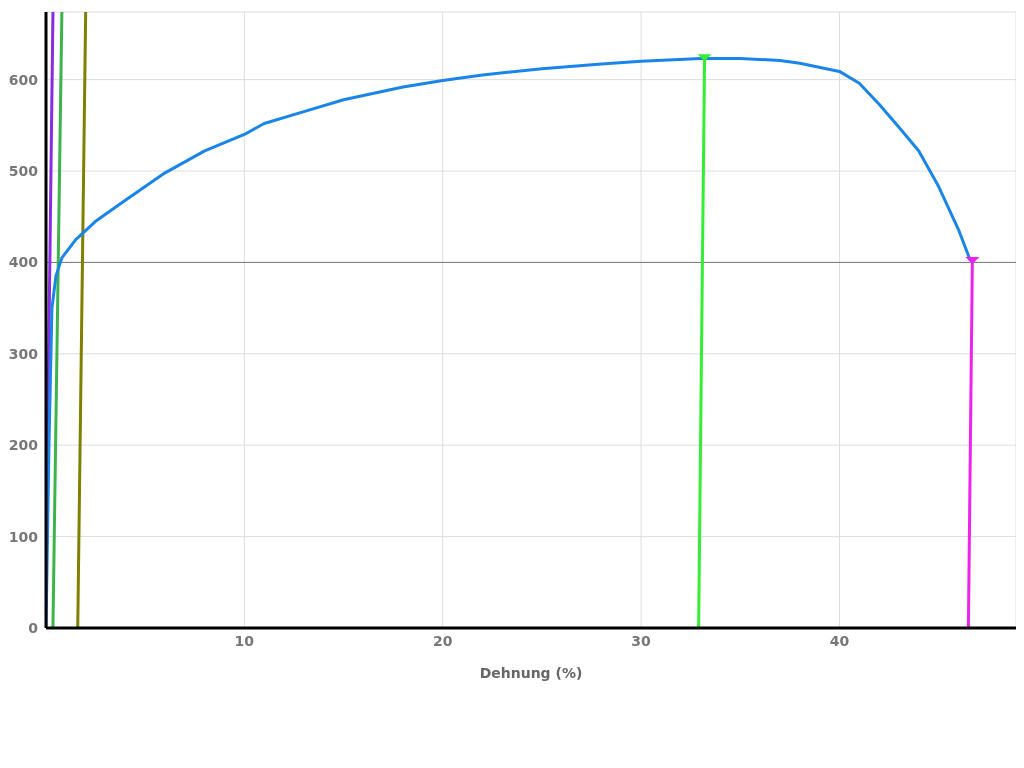 Image resolution: width=1024 pixels, height=768 pixels. I want to click on y-tick-label: 200, so click(23, 445).